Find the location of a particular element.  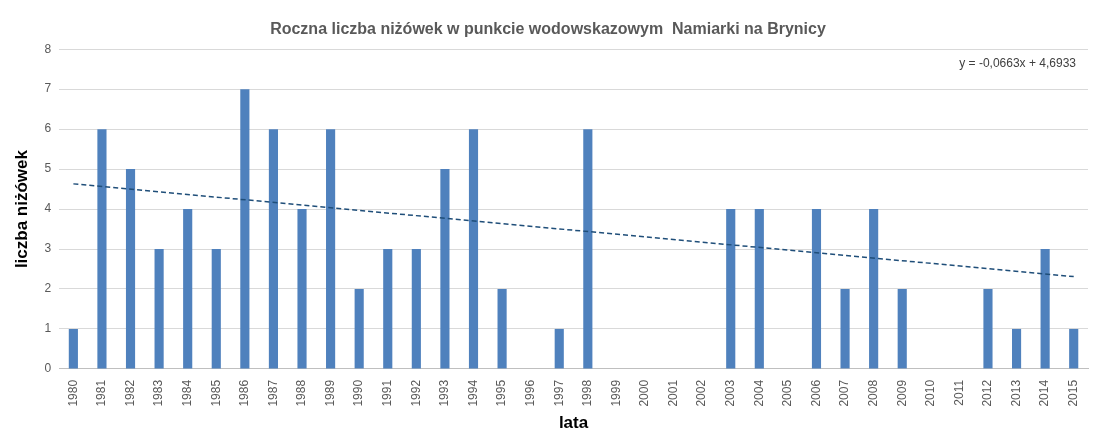

y-tick-label: 5 is located at coordinates (48, 168).